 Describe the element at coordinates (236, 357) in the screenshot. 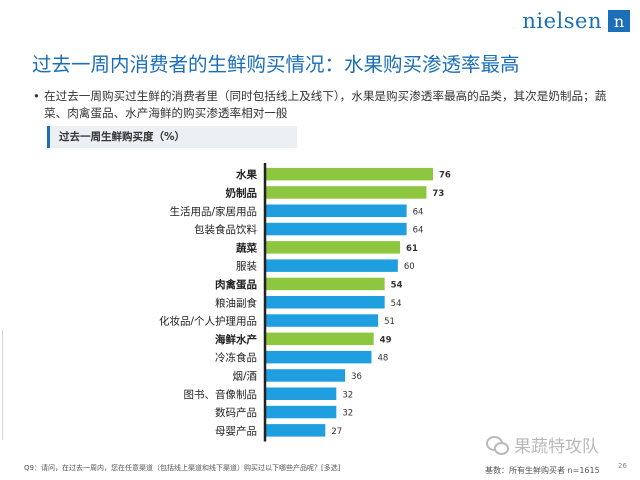

I see `category-label: 冷冻食品` at that location.